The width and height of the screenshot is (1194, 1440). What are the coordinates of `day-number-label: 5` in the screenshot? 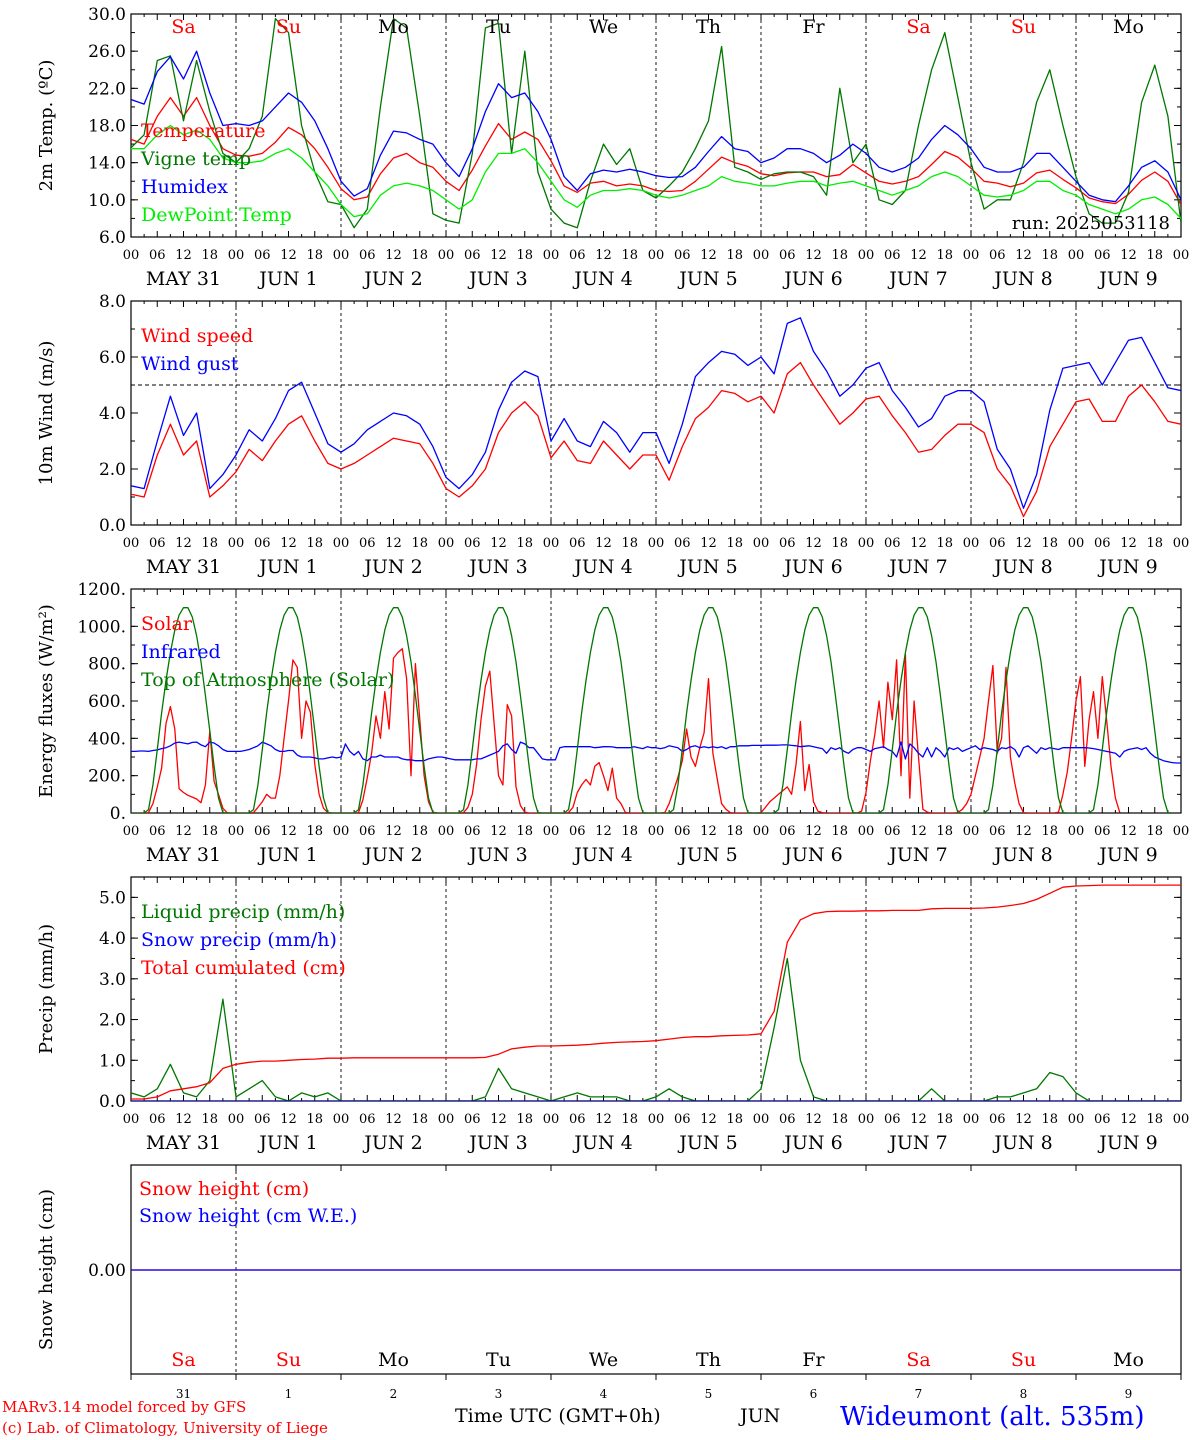 It's located at (709, 1394).